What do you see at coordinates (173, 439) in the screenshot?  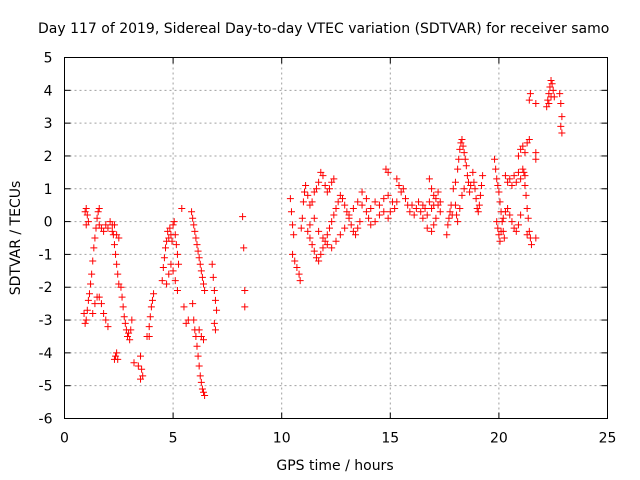 I see `x-tick-label: 5` at bounding box center [173, 439].